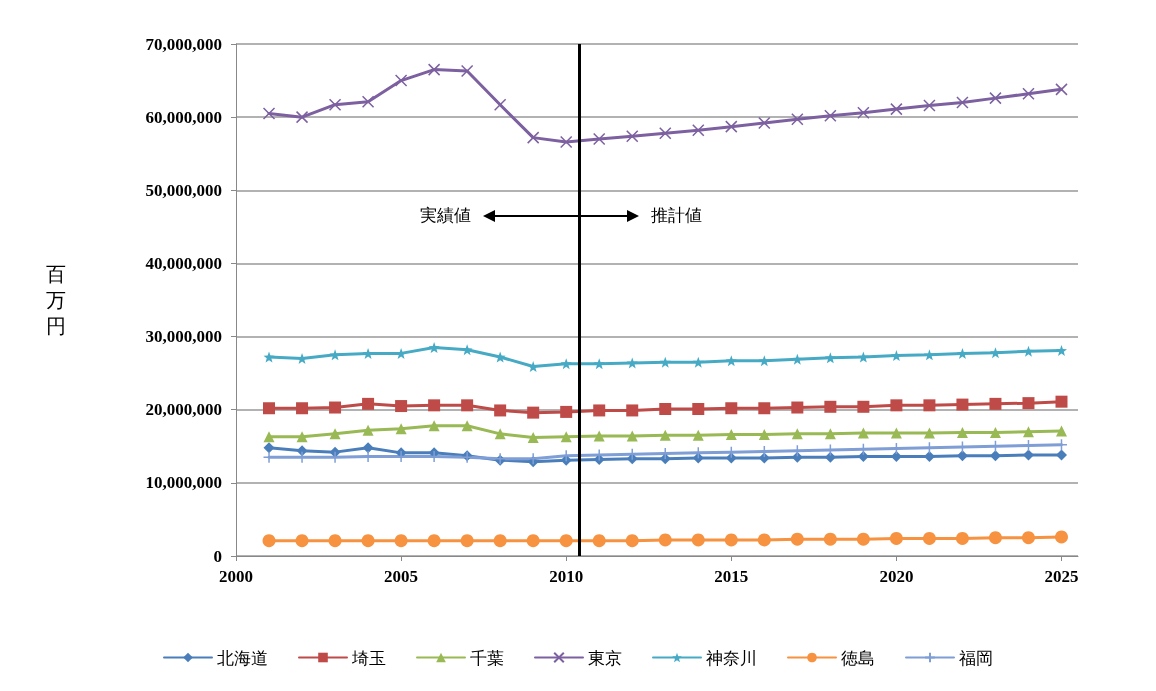  I want to click on legend-label: 北海道, so click(242, 657).